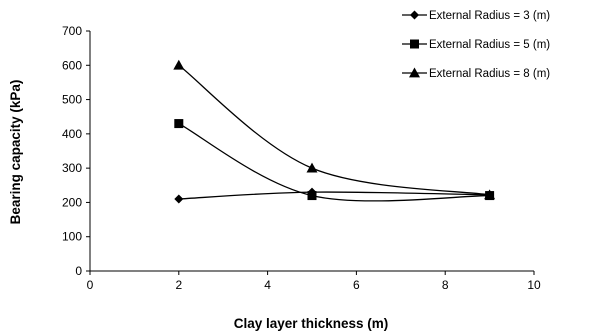 The height and width of the screenshot is (336, 595). Describe the element at coordinates (356, 285) in the screenshot. I see `x-tick-label: 6` at that location.